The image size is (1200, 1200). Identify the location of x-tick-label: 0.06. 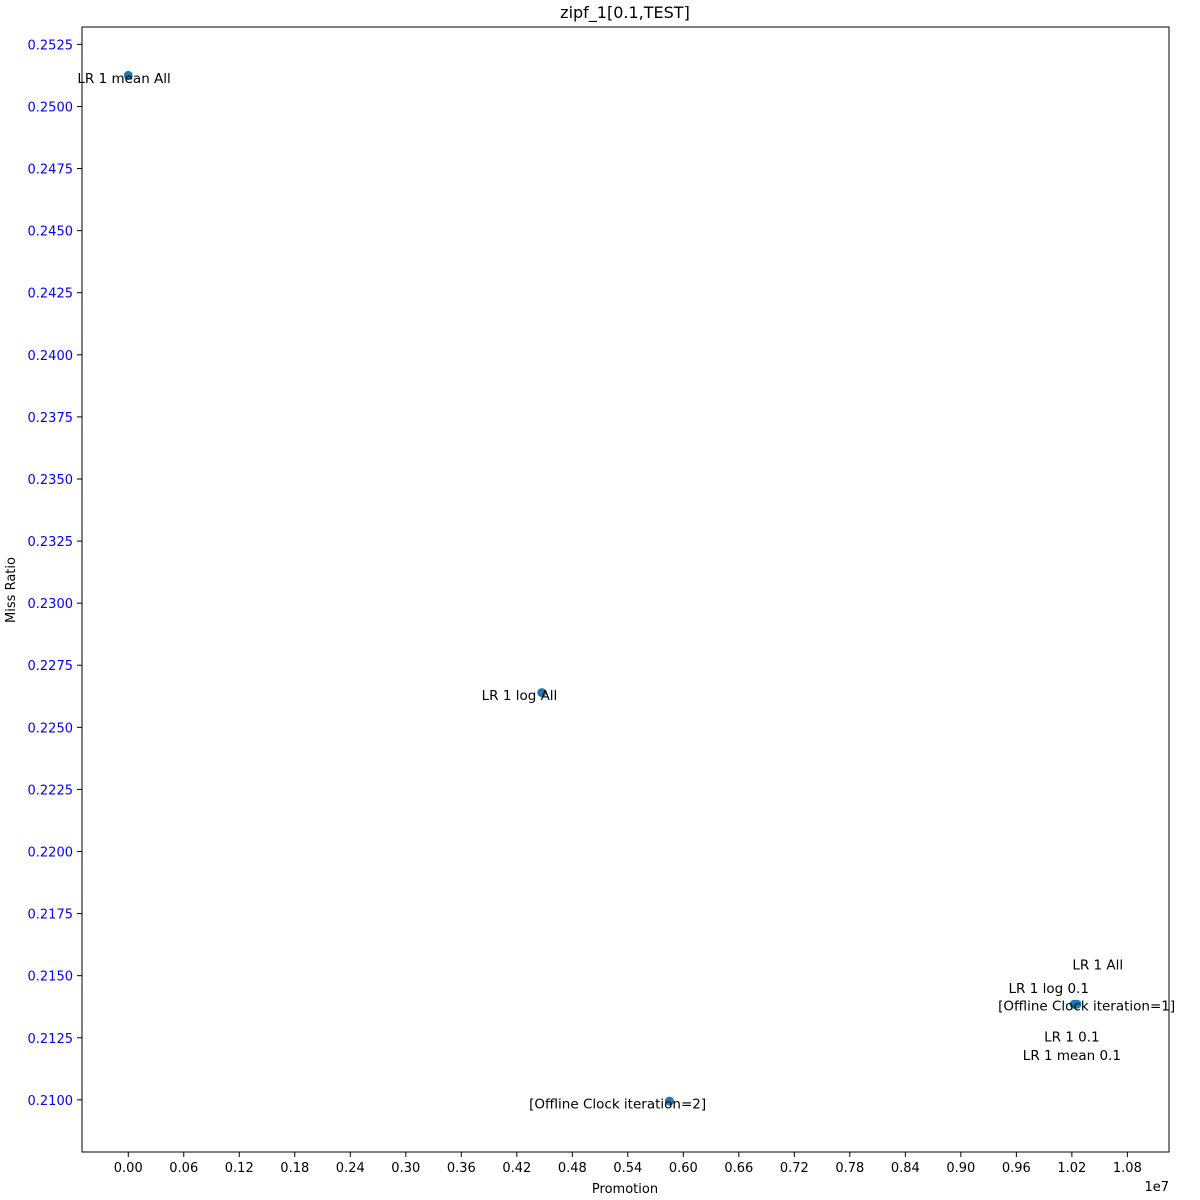
(183, 1168).